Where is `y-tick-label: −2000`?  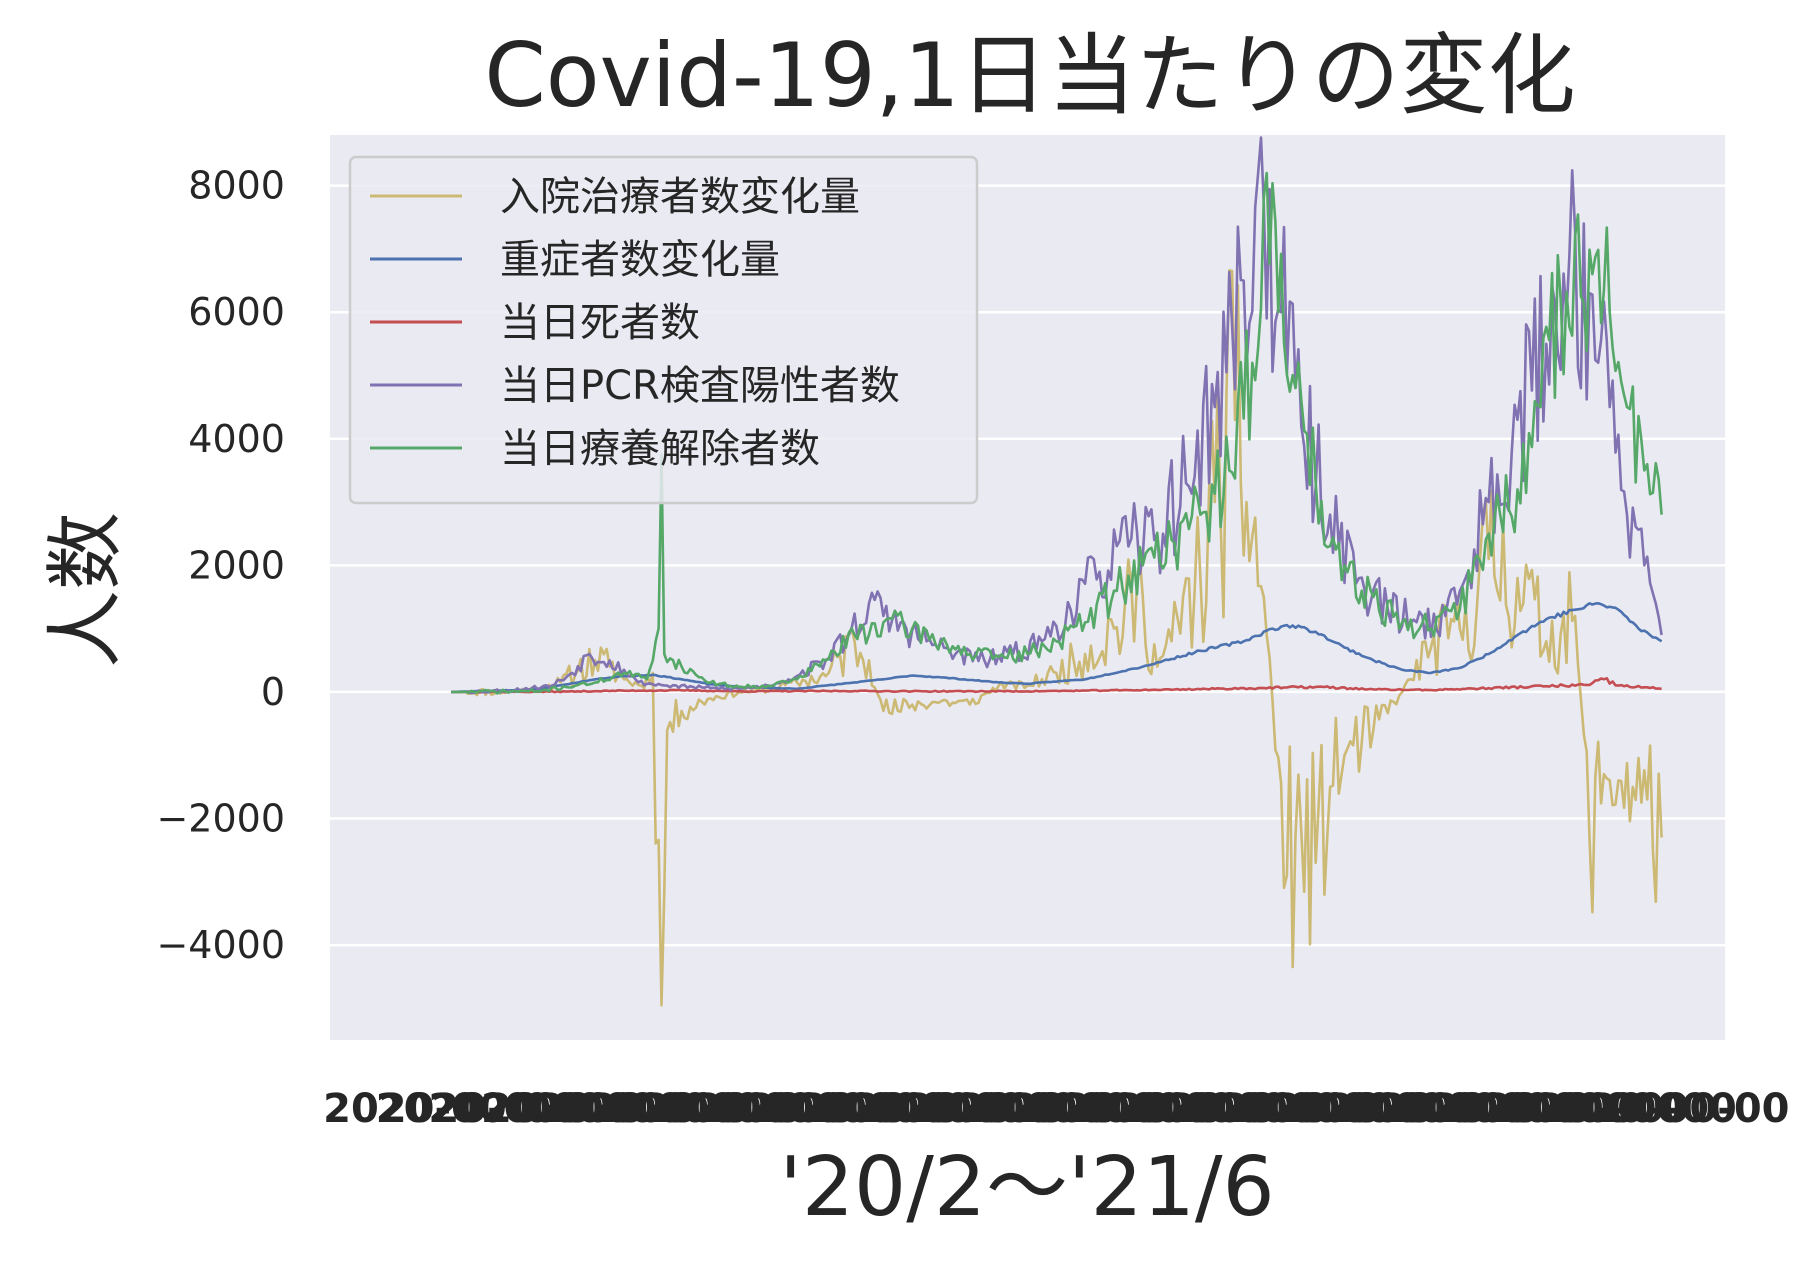 y-tick-label: −2000 is located at coordinates (220, 818).